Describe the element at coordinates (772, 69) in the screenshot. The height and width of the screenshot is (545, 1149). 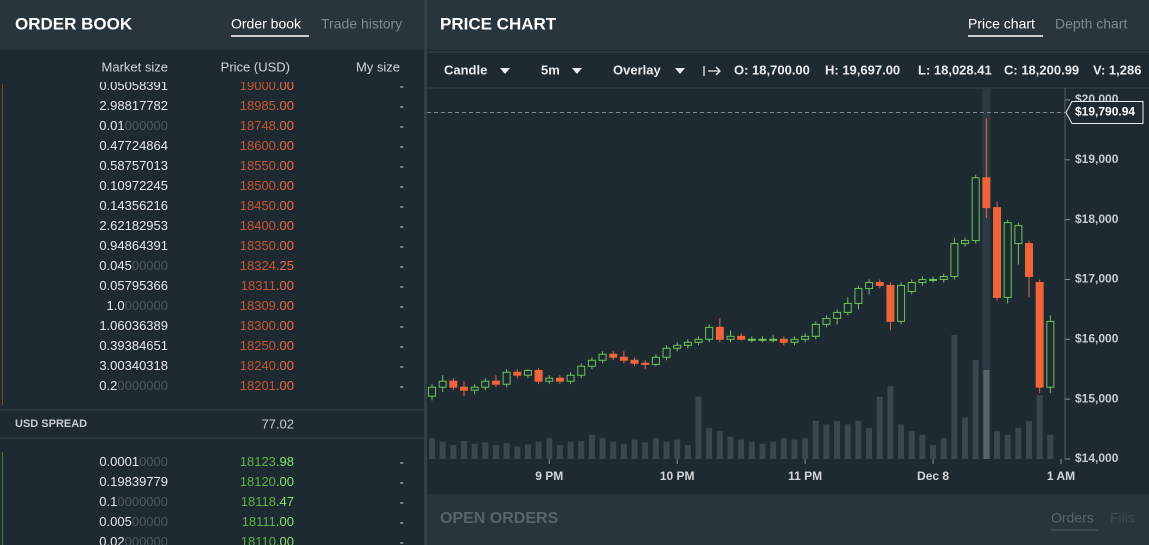
I see `ohlc-readout: O: 18,700.00` at that location.